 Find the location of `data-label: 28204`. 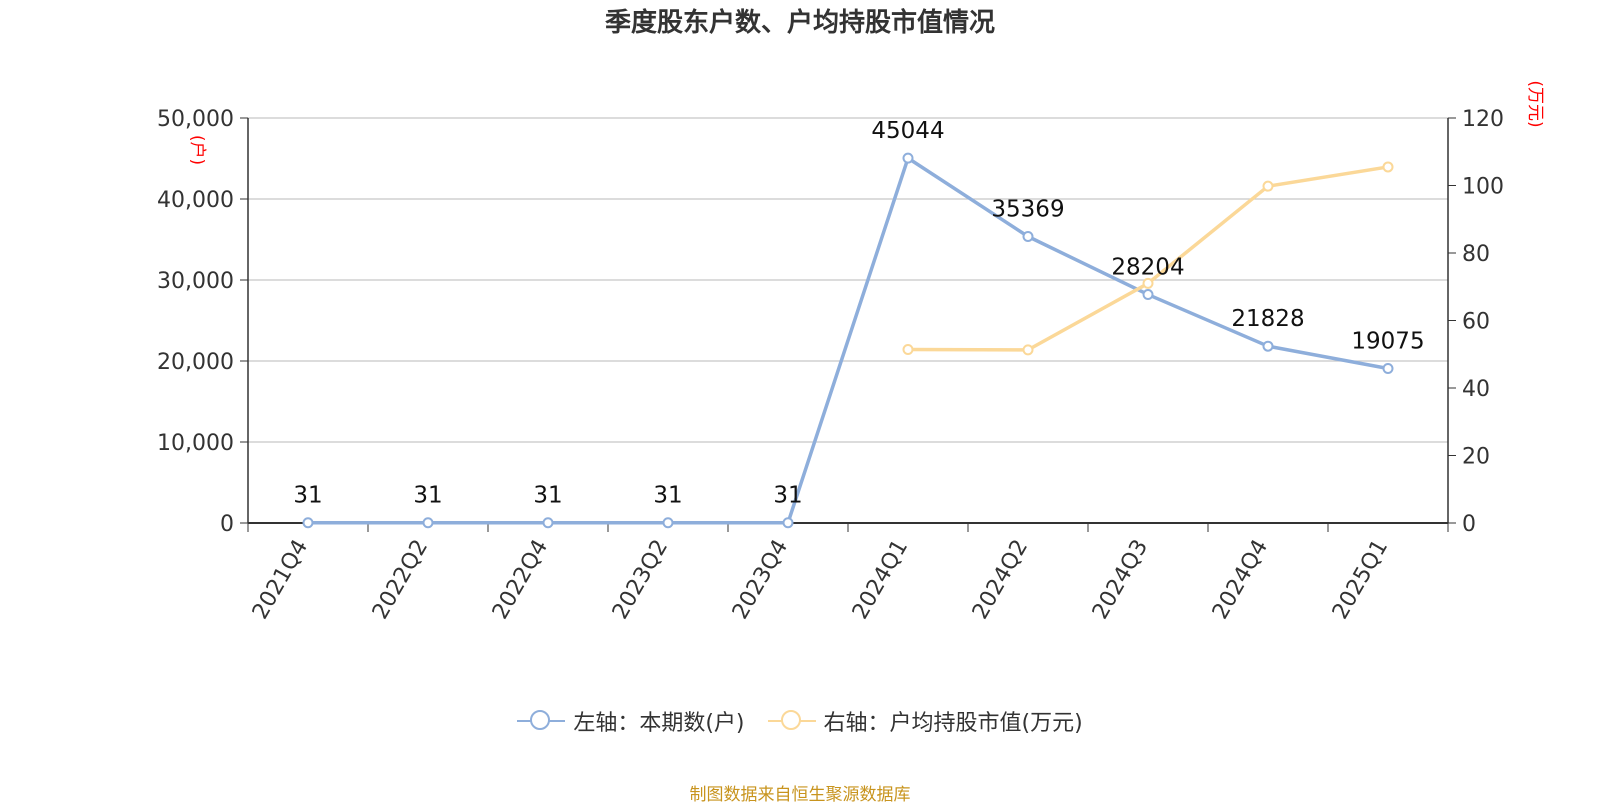

data-label: 28204 is located at coordinates (1147, 268).